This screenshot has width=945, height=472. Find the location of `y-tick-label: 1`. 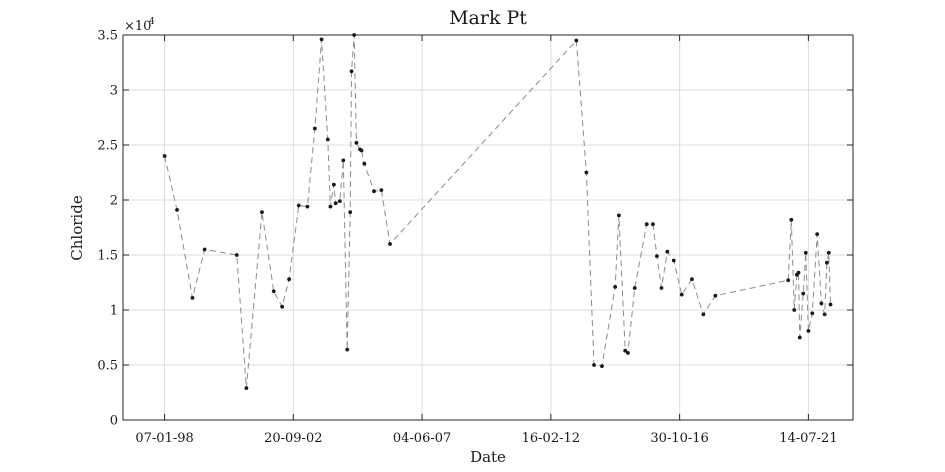

y-tick-label: 1 is located at coordinates (114, 311).